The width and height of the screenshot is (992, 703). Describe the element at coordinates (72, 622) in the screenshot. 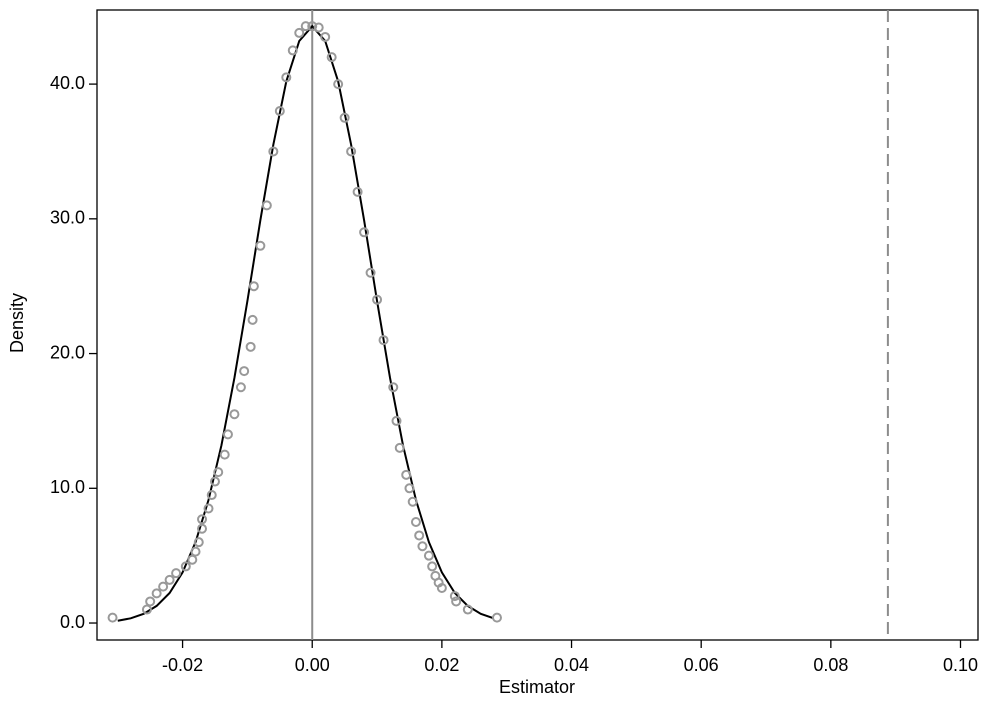

I see `y-tick-label: 0.0` at that location.